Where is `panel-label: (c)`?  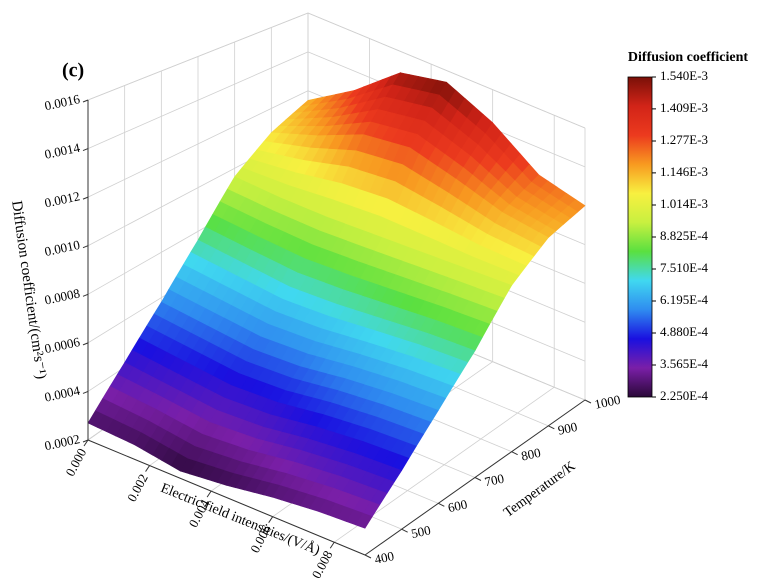 panel-label: (c) is located at coordinates (73, 71).